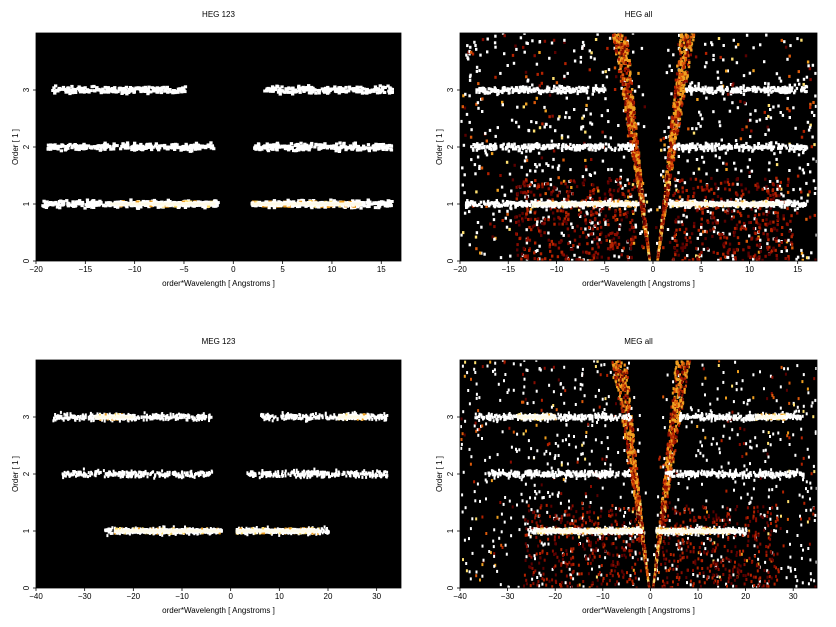 The height and width of the screenshot is (627, 836). I want to click on x-tick-label: 10, so click(331, 269).